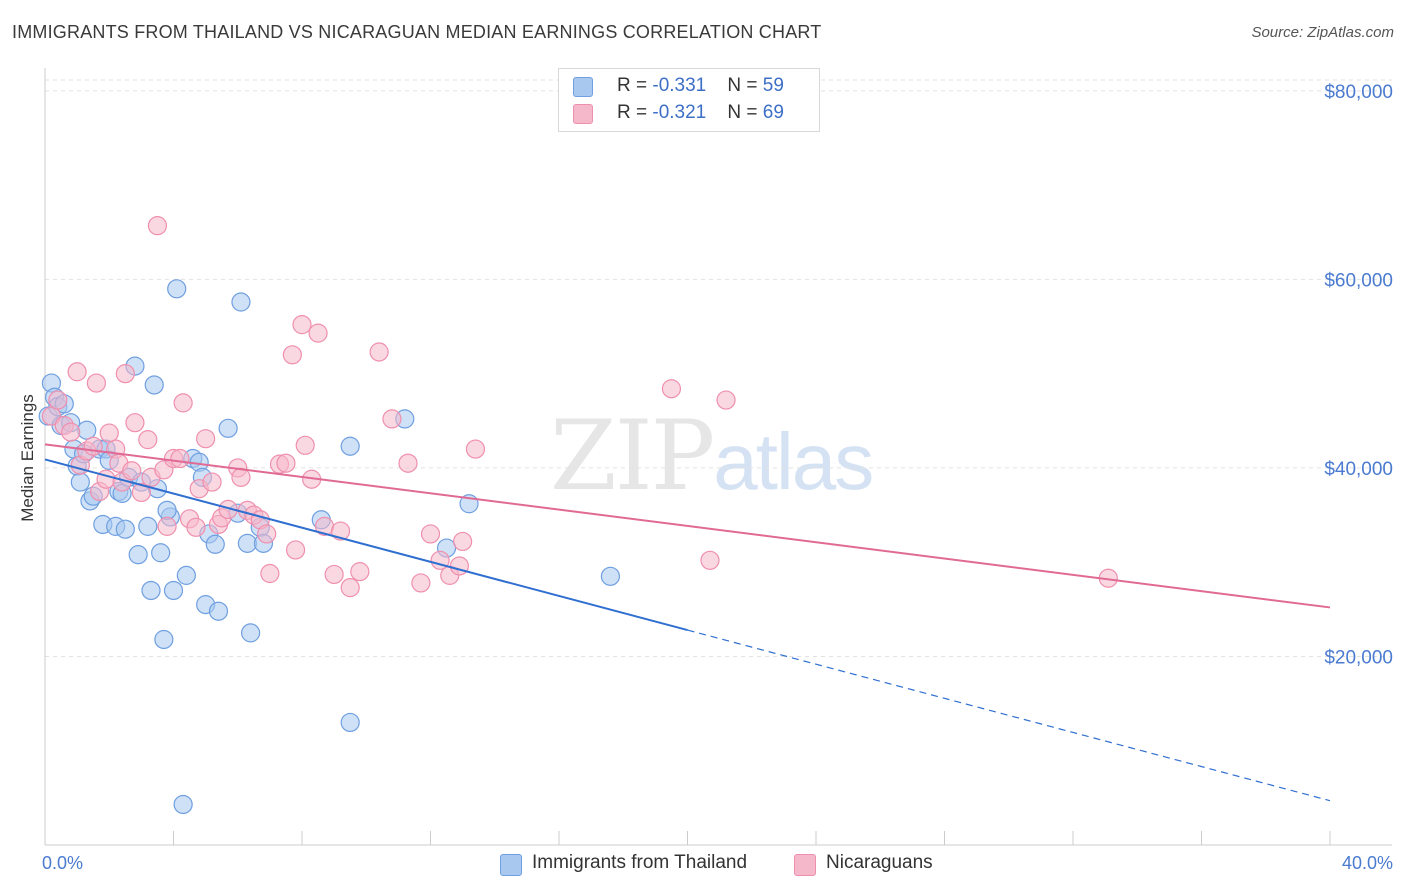 This screenshot has width=1406, height=892. What do you see at coordinates (679, 112) in the screenshot?
I see `legend-r-value: -0.321` at bounding box center [679, 112].